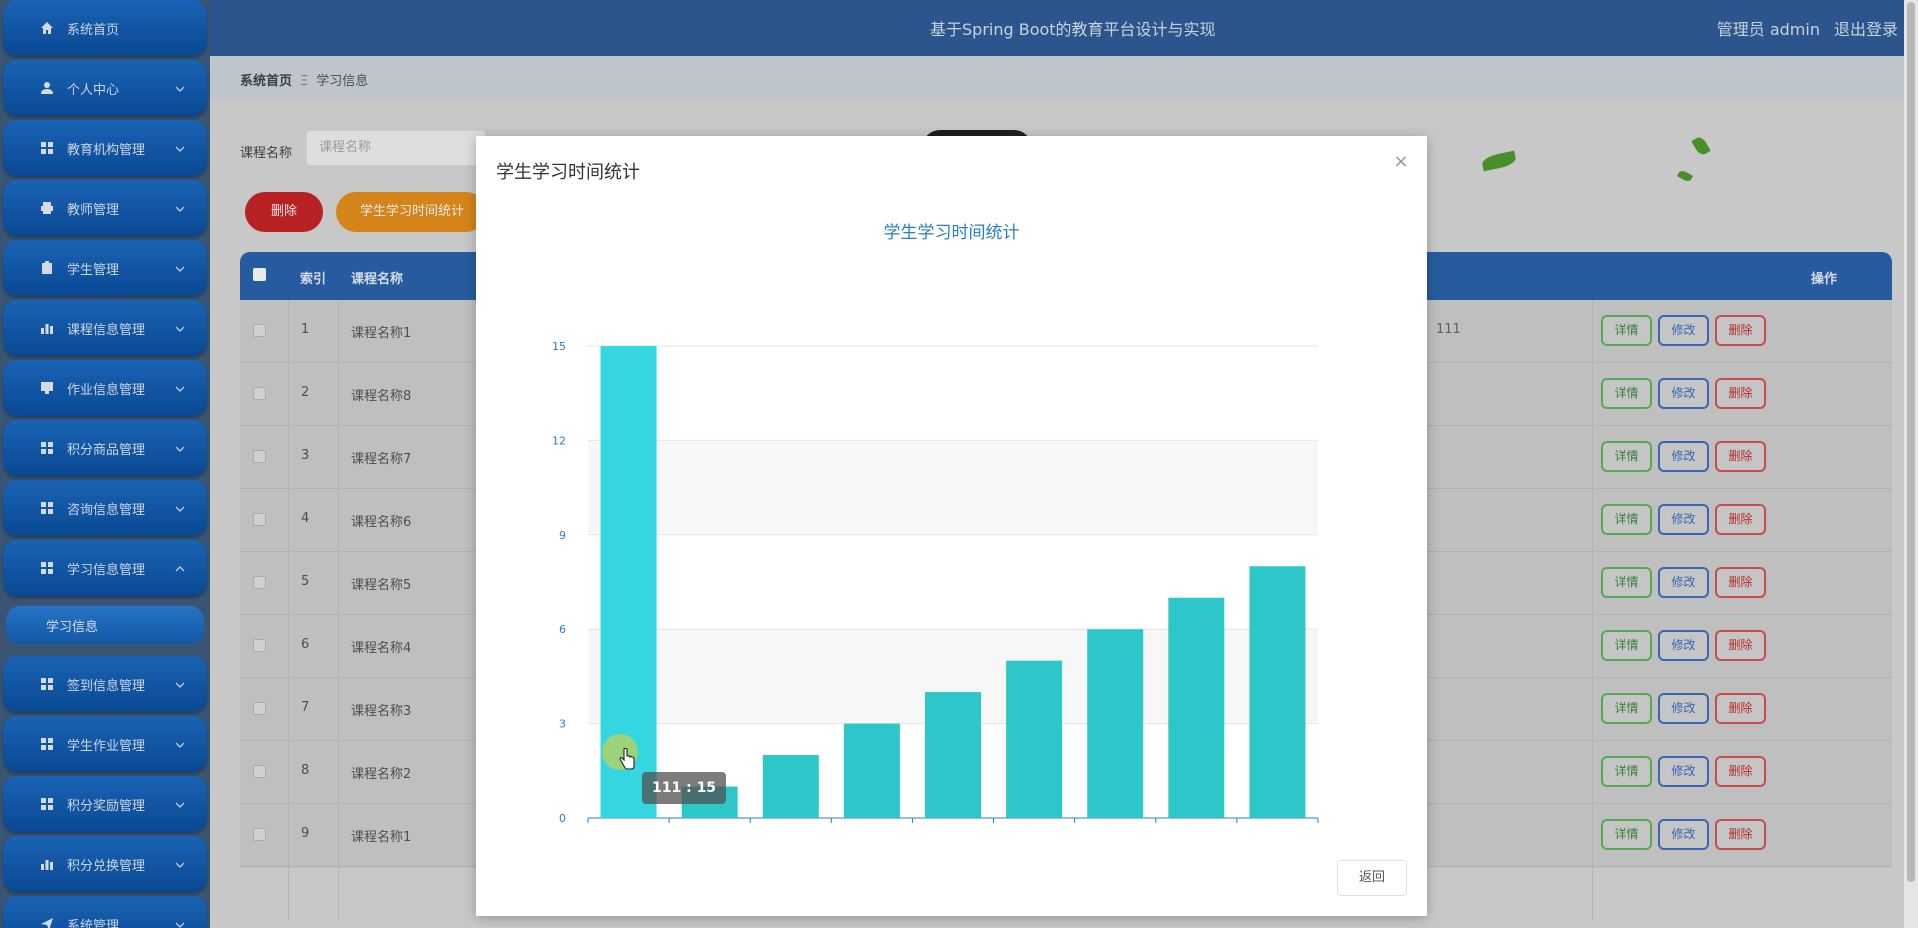  What do you see at coordinates (559, 346) in the screenshot?
I see `y-tick-label: 15` at bounding box center [559, 346].